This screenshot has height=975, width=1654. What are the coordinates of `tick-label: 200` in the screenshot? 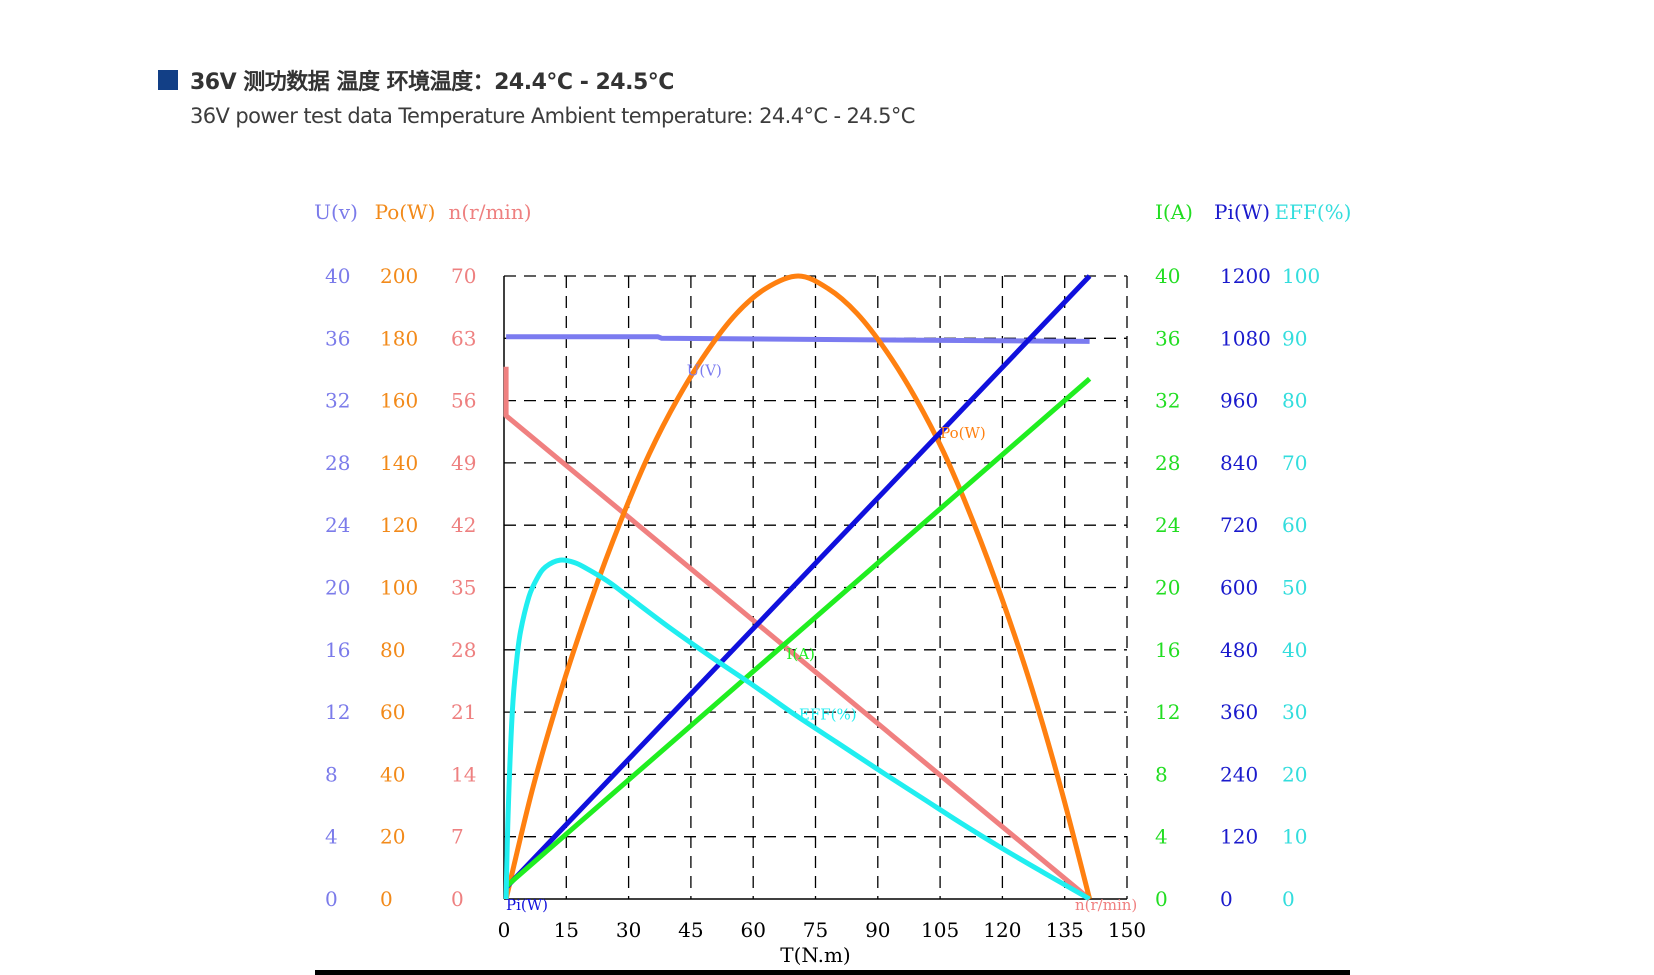 It's located at (399, 276).